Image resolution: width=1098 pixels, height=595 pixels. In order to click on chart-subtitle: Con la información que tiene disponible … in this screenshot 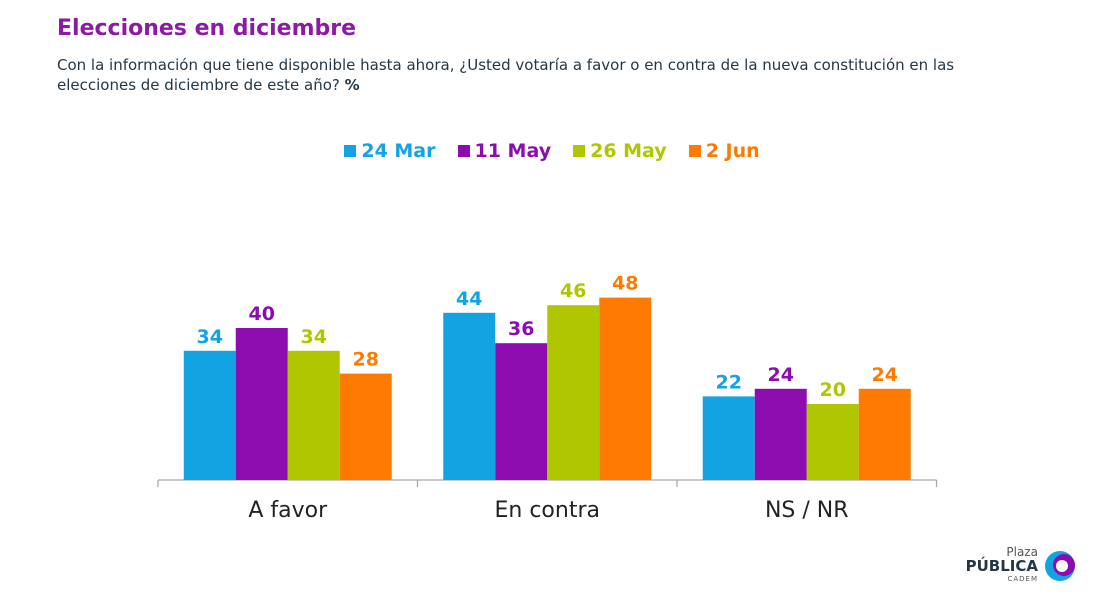, I will do `click(537, 75)`.